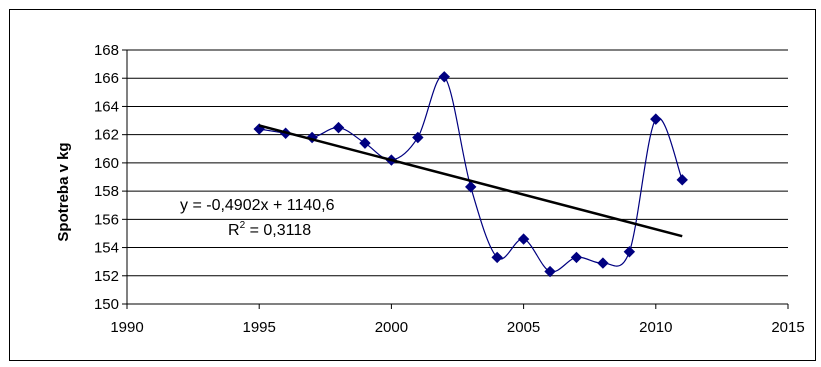 The image size is (821, 367). I want to click on data-point-2003, so click(471, 187).